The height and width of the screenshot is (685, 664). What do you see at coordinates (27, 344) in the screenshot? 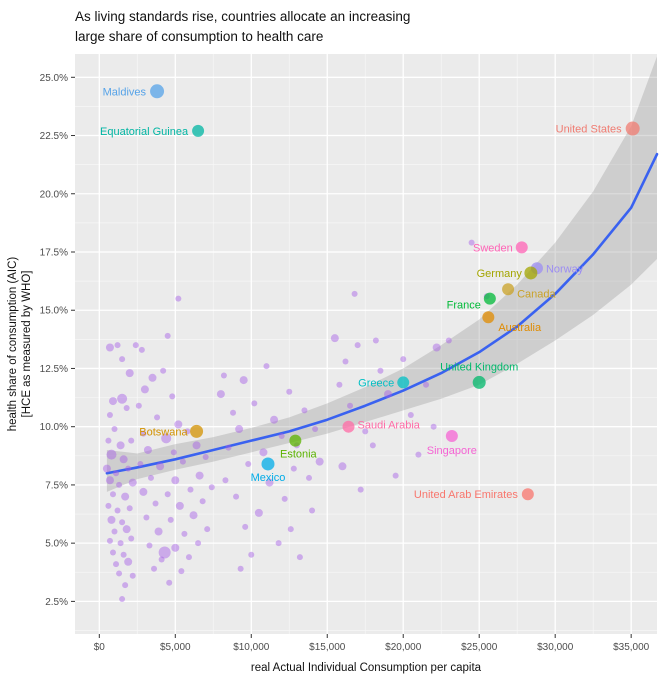
I see `y-axis-title-line2: [HCE as measured by WHO]` at bounding box center [27, 344].